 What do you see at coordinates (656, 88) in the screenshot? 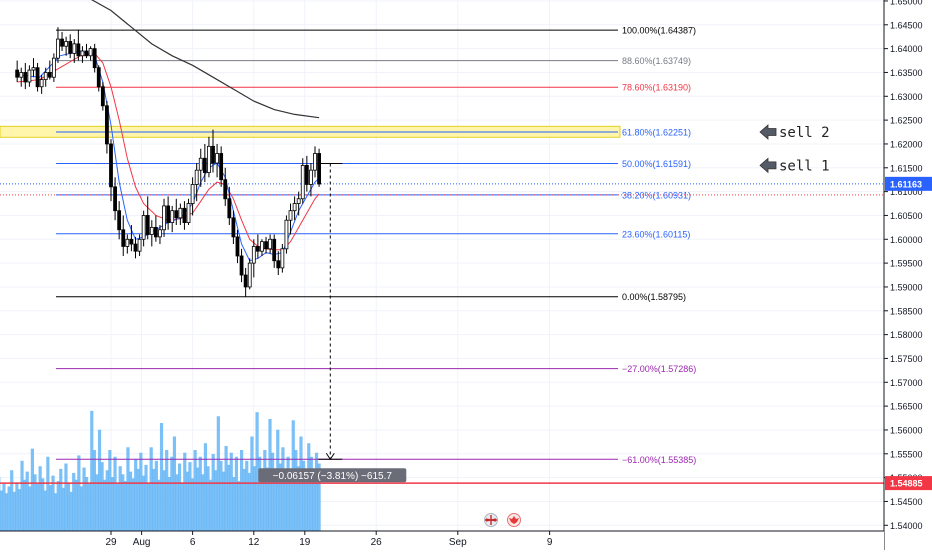
I see `fib-level-label: 78.60%(1.63190)` at bounding box center [656, 88].